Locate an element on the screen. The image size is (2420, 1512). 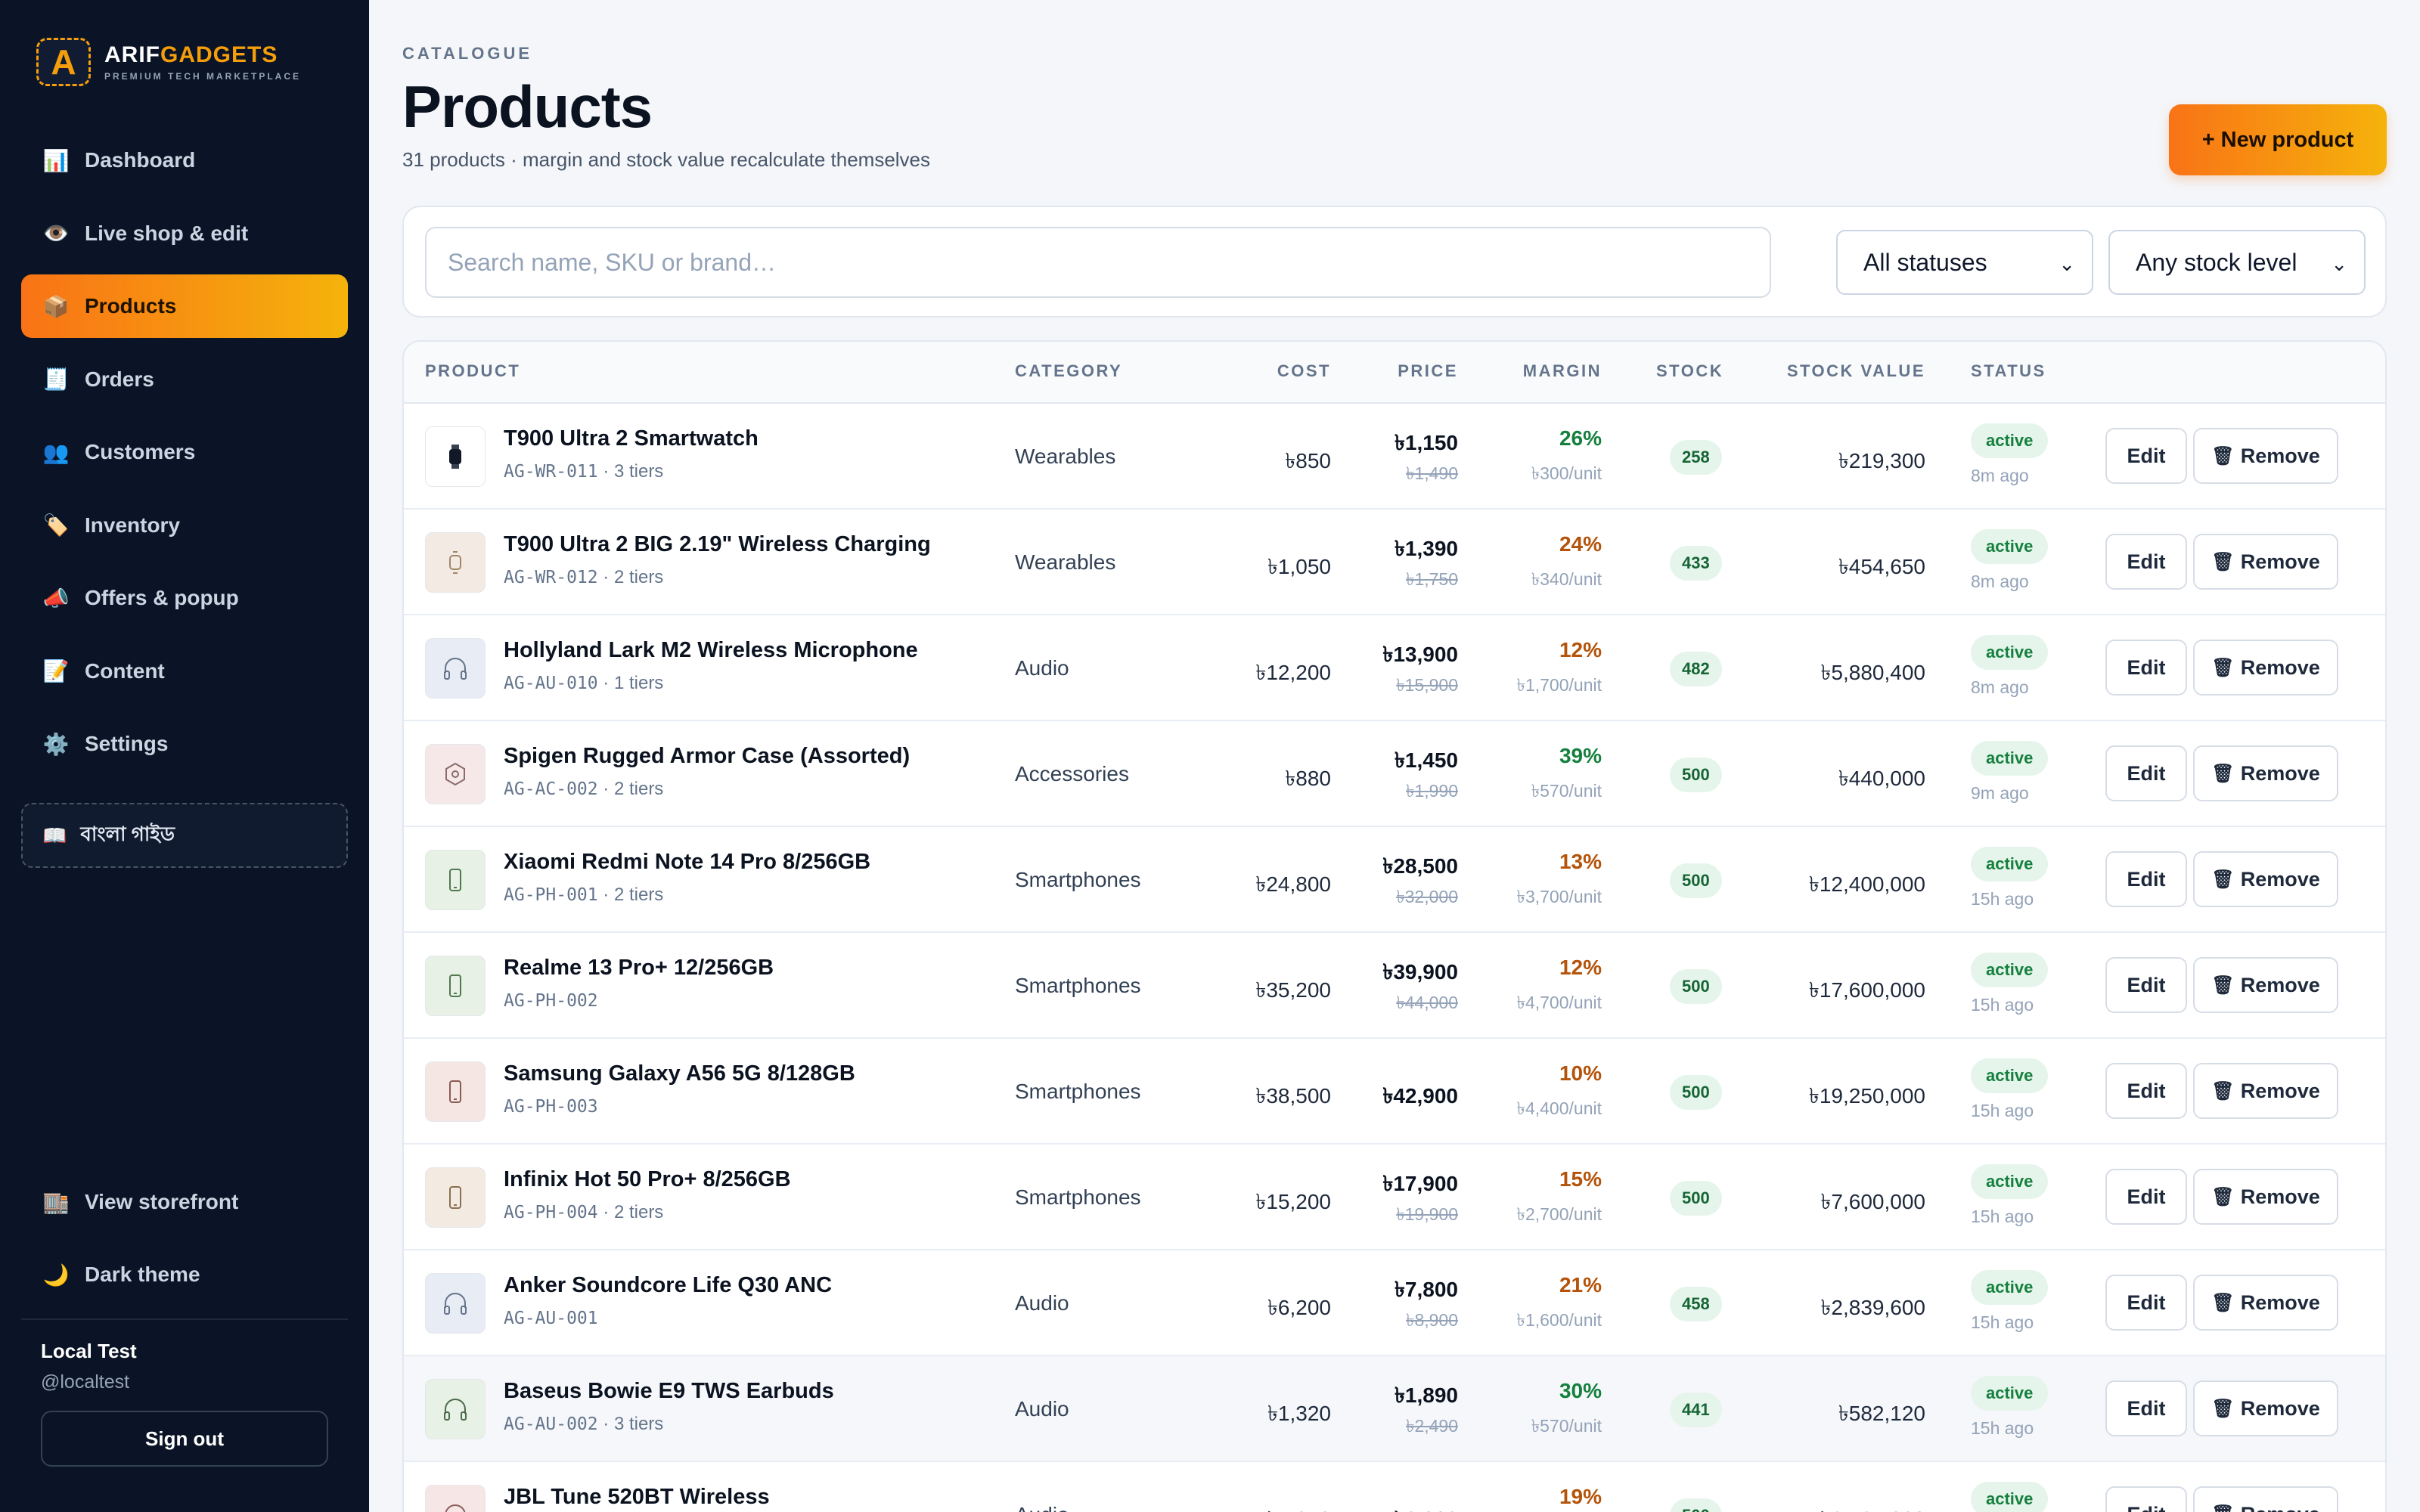
compare-at-price: ৳8,900 is located at coordinates (1431, 1320).